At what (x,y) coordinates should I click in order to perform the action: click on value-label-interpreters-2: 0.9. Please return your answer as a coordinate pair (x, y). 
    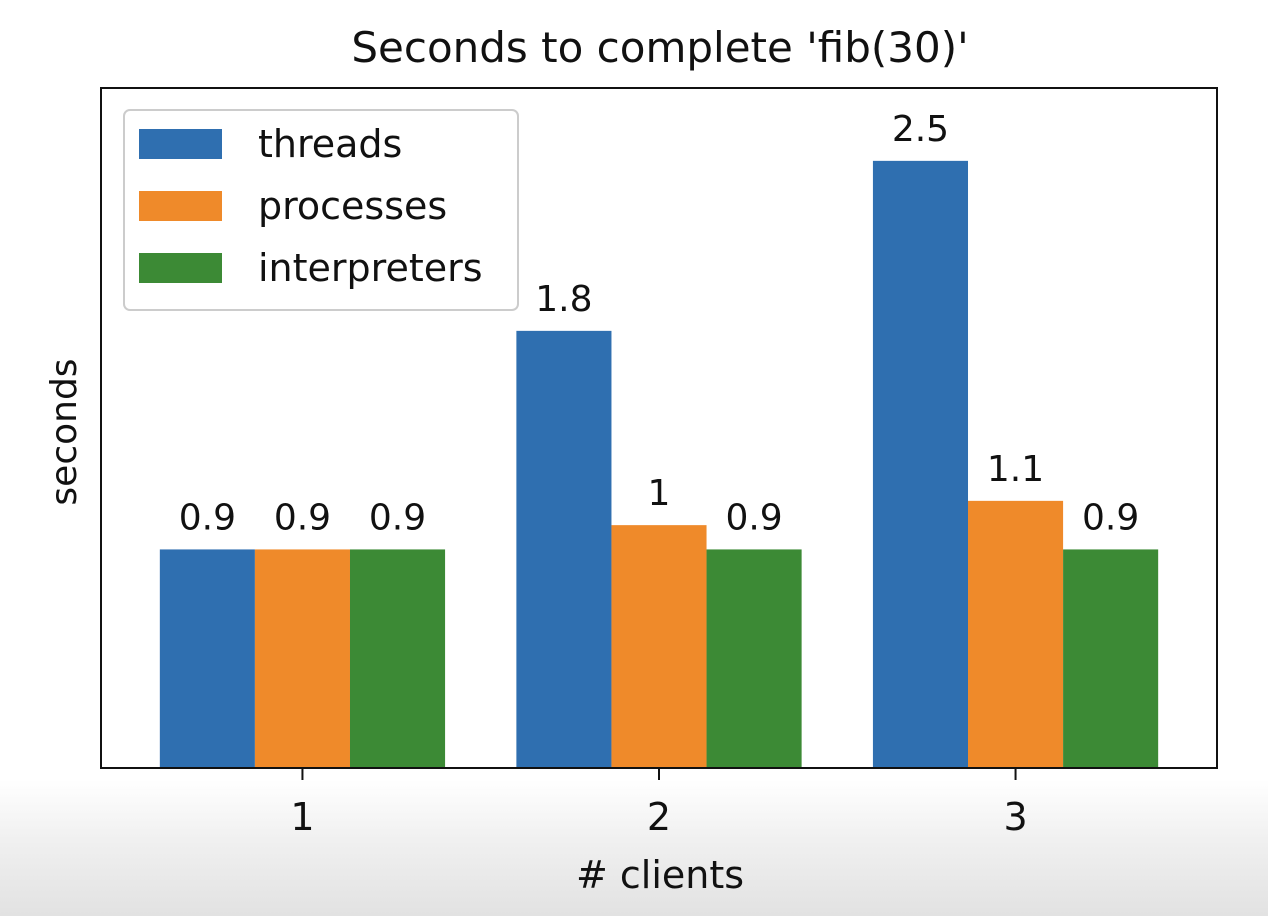
    Looking at the image, I should click on (753, 517).